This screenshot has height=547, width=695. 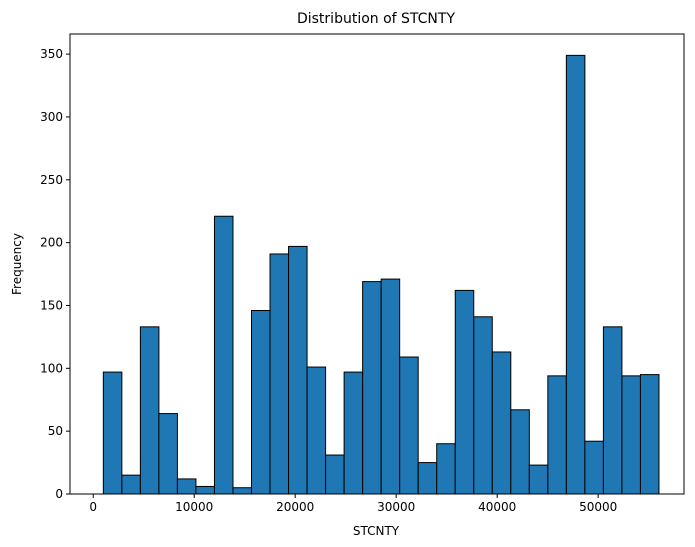 I want to click on x-axis-label: STCNTY, so click(x=376, y=531).